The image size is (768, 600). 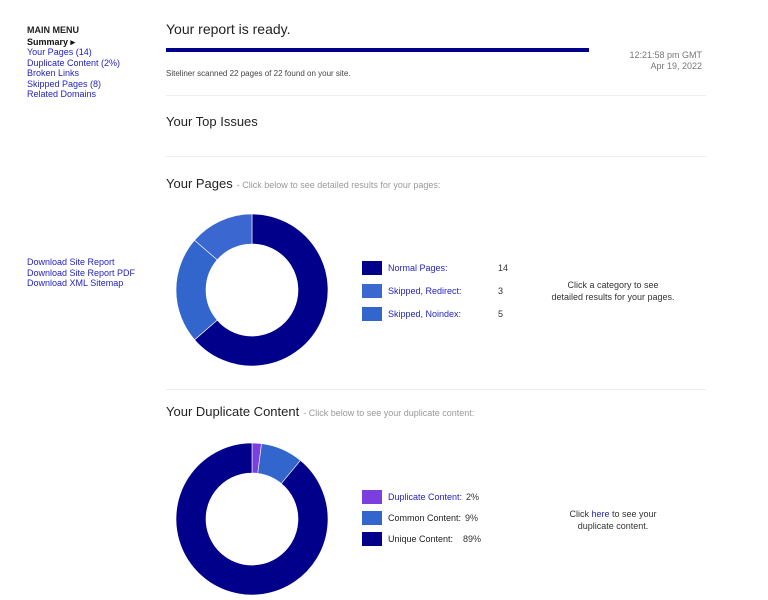 I want to click on duplicate-here-link: here, so click(x=600, y=514).